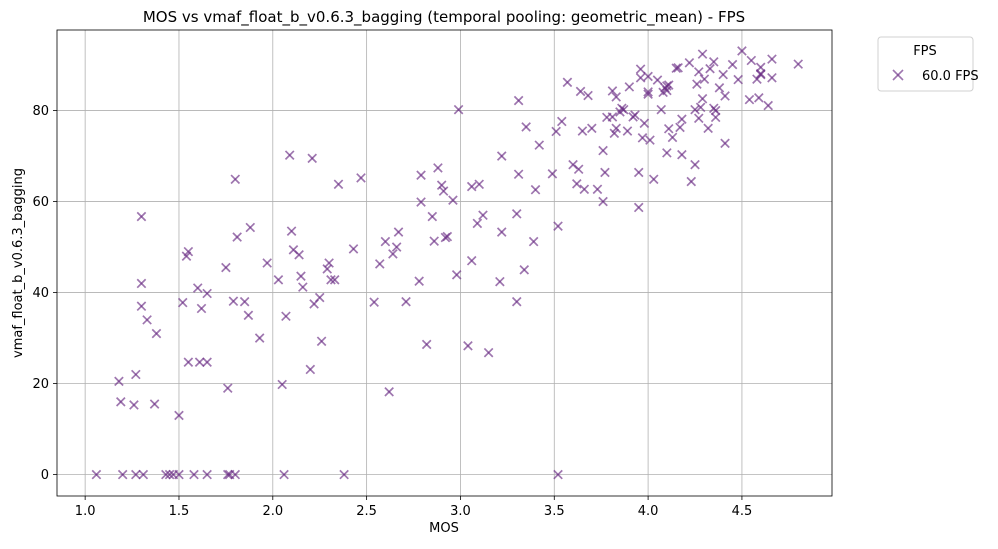  I want to click on legend-box, so click(925, 64).